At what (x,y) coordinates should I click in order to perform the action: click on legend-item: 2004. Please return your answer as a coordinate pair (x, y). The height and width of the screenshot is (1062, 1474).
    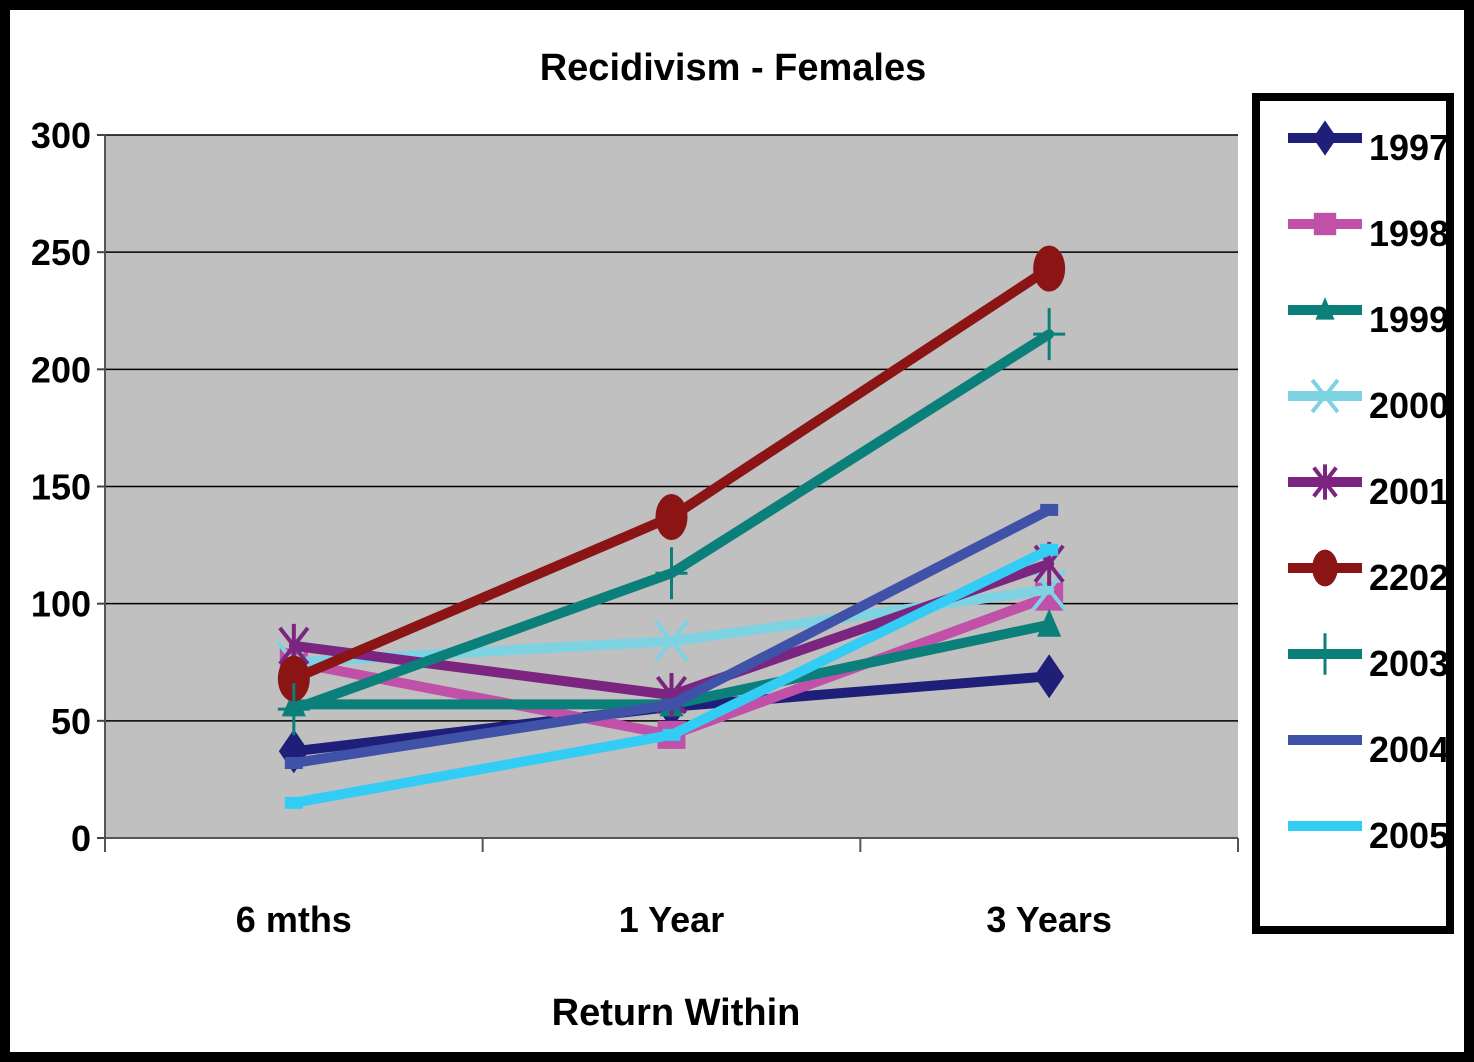
    Looking at the image, I should click on (1368, 749).